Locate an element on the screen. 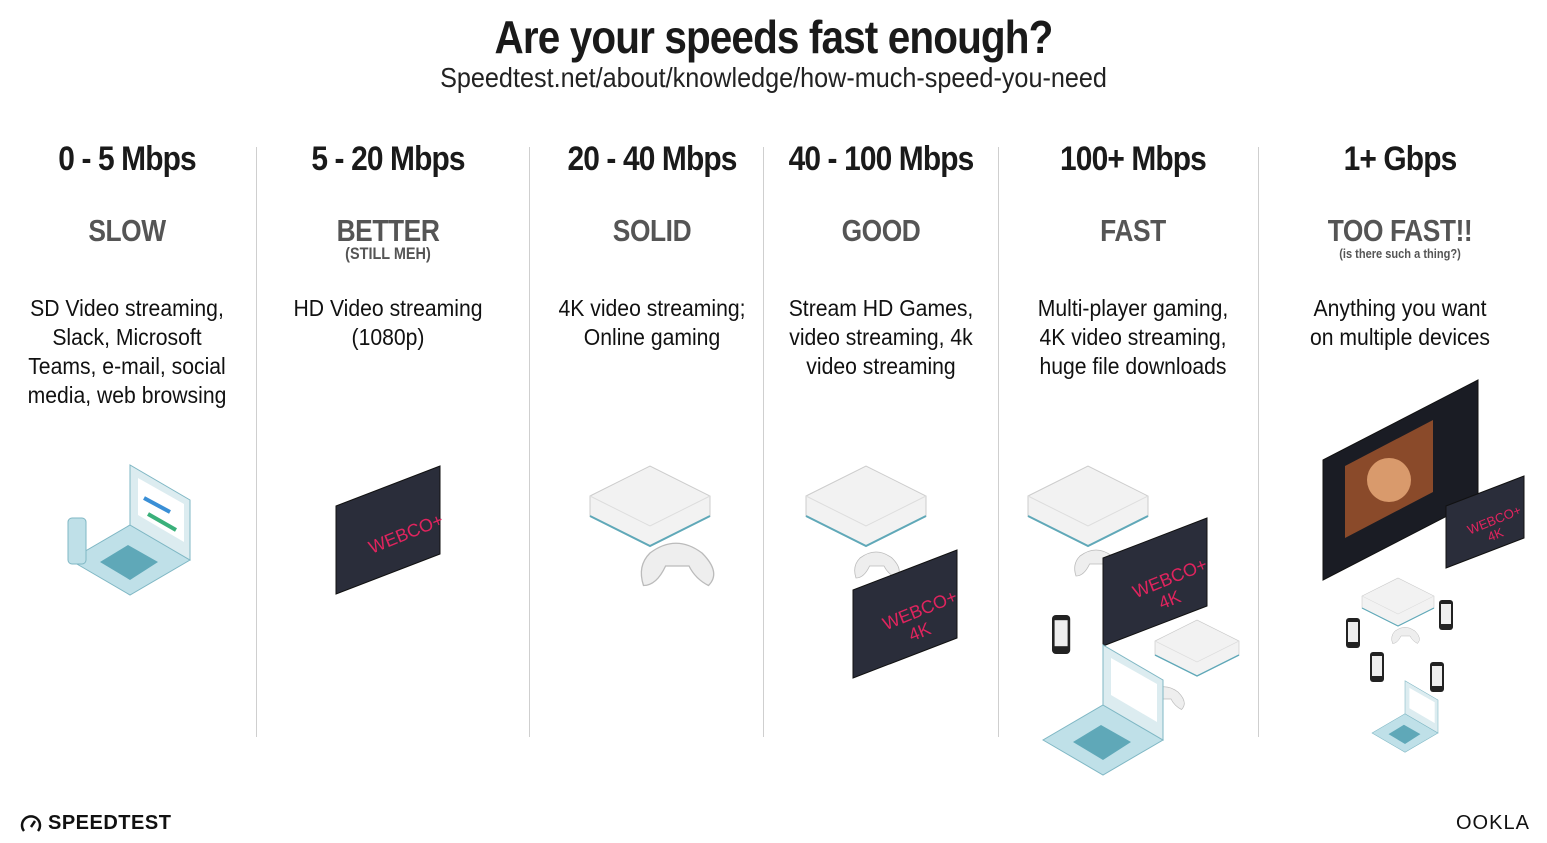  speed-range: 5 - 20 Mbps is located at coordinates (388, 159).